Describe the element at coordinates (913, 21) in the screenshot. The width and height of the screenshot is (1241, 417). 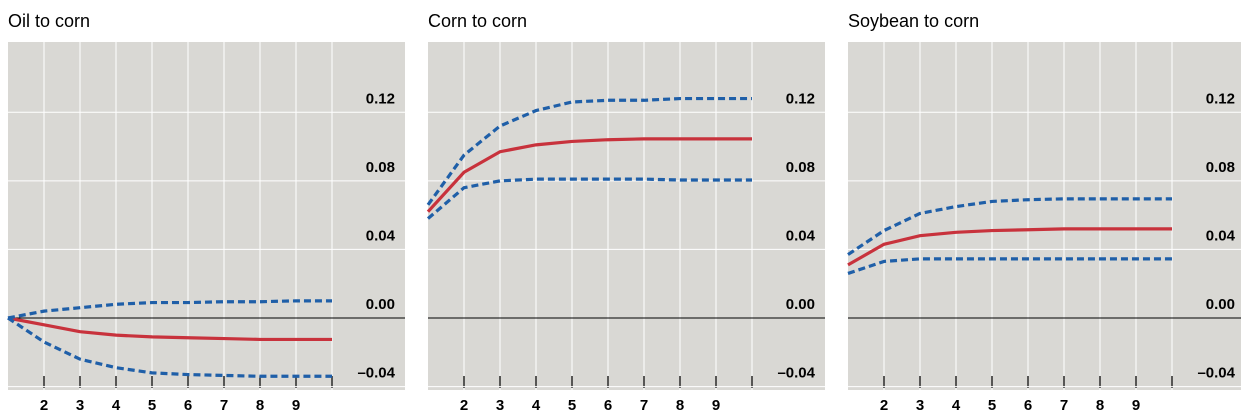
I see `chart-title: Soybean to corn` at that location.